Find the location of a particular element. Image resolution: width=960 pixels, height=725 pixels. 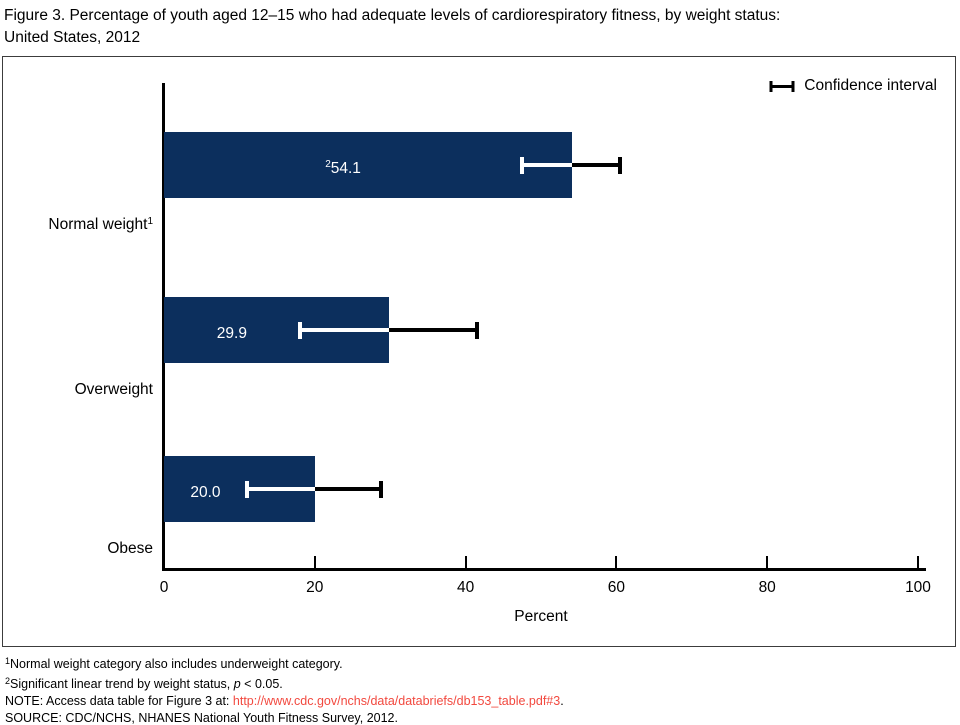

x-axis-tick-label: 100 is located at coordinates (918, 587).